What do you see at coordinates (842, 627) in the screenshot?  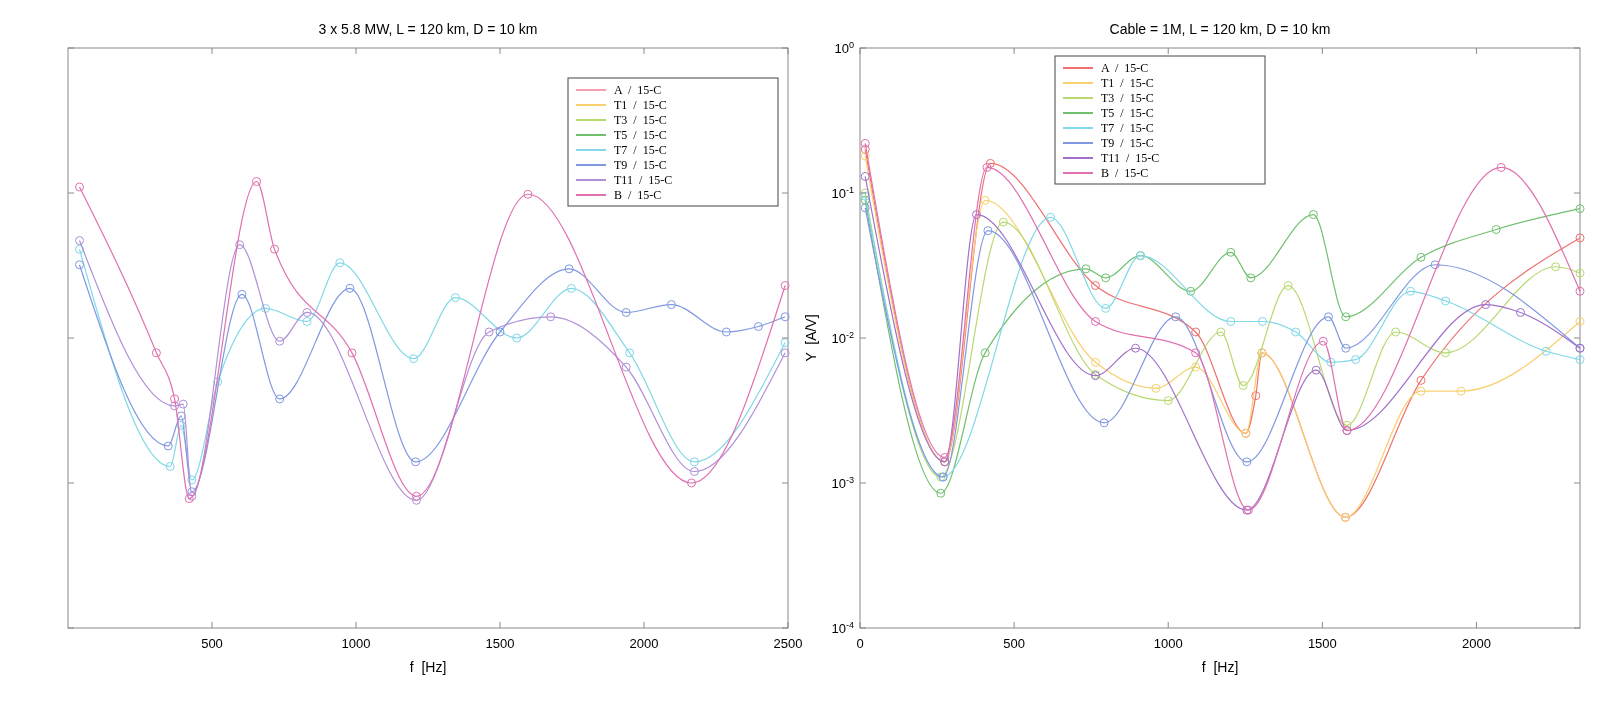 I see `y-tick-label: 10$^{-4}$` at bounding box center [842, 627].